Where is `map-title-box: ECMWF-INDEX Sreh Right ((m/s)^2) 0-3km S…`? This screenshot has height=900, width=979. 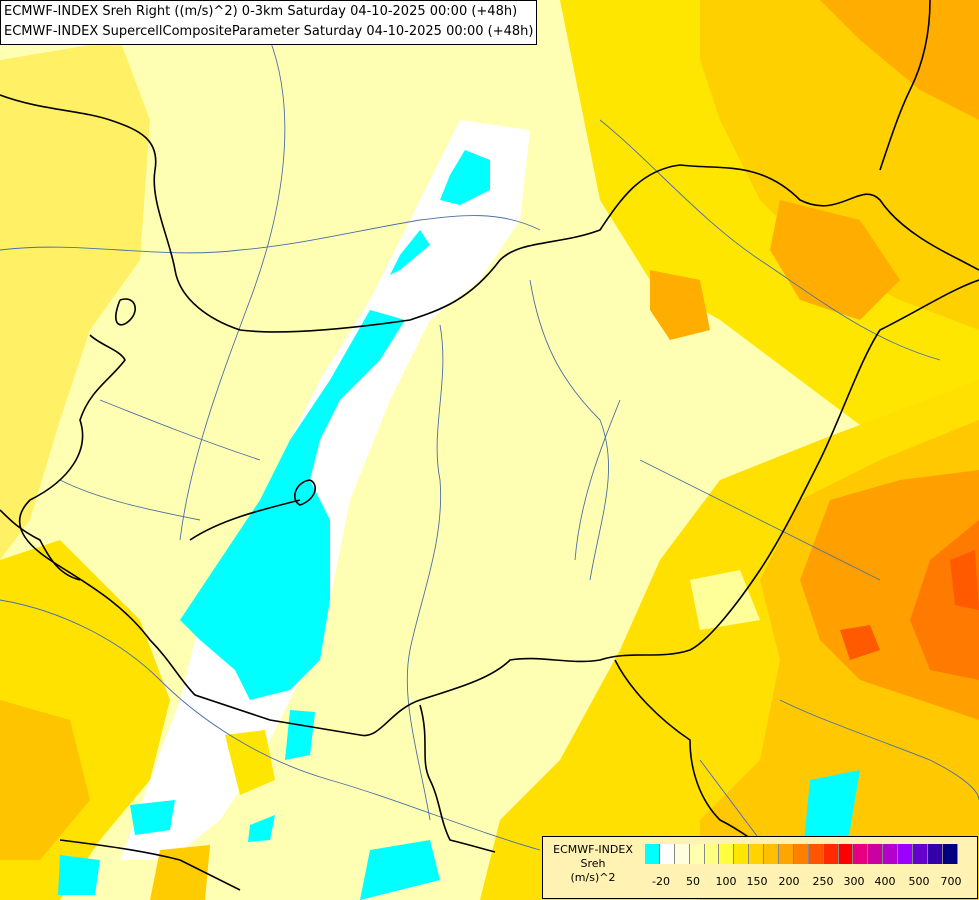
map-title-box: ECMWF-INDEX Sreh Right ((m/s)^2) 0-3km S… is located at coordinates (269, 22).